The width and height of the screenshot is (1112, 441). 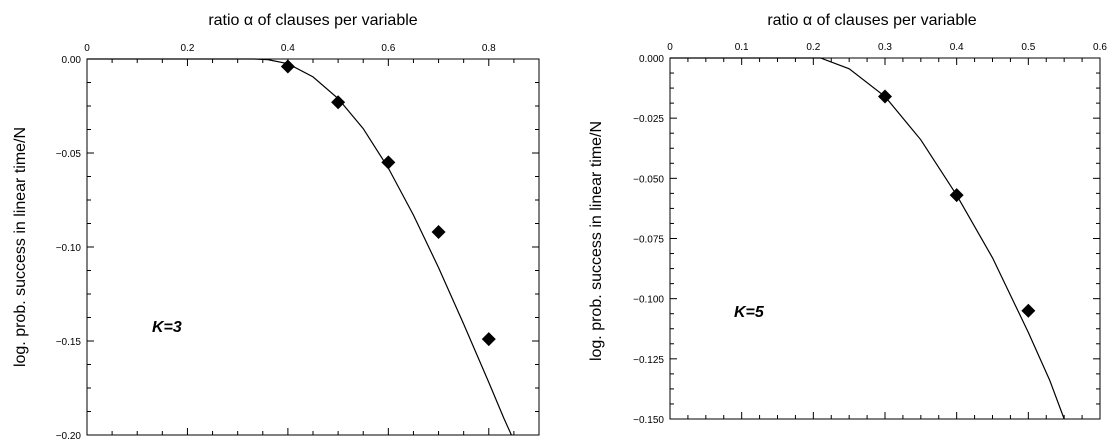 I want to click on chart-panel-k5-y-tick-label: −0.125, so click(x=648, y=360).